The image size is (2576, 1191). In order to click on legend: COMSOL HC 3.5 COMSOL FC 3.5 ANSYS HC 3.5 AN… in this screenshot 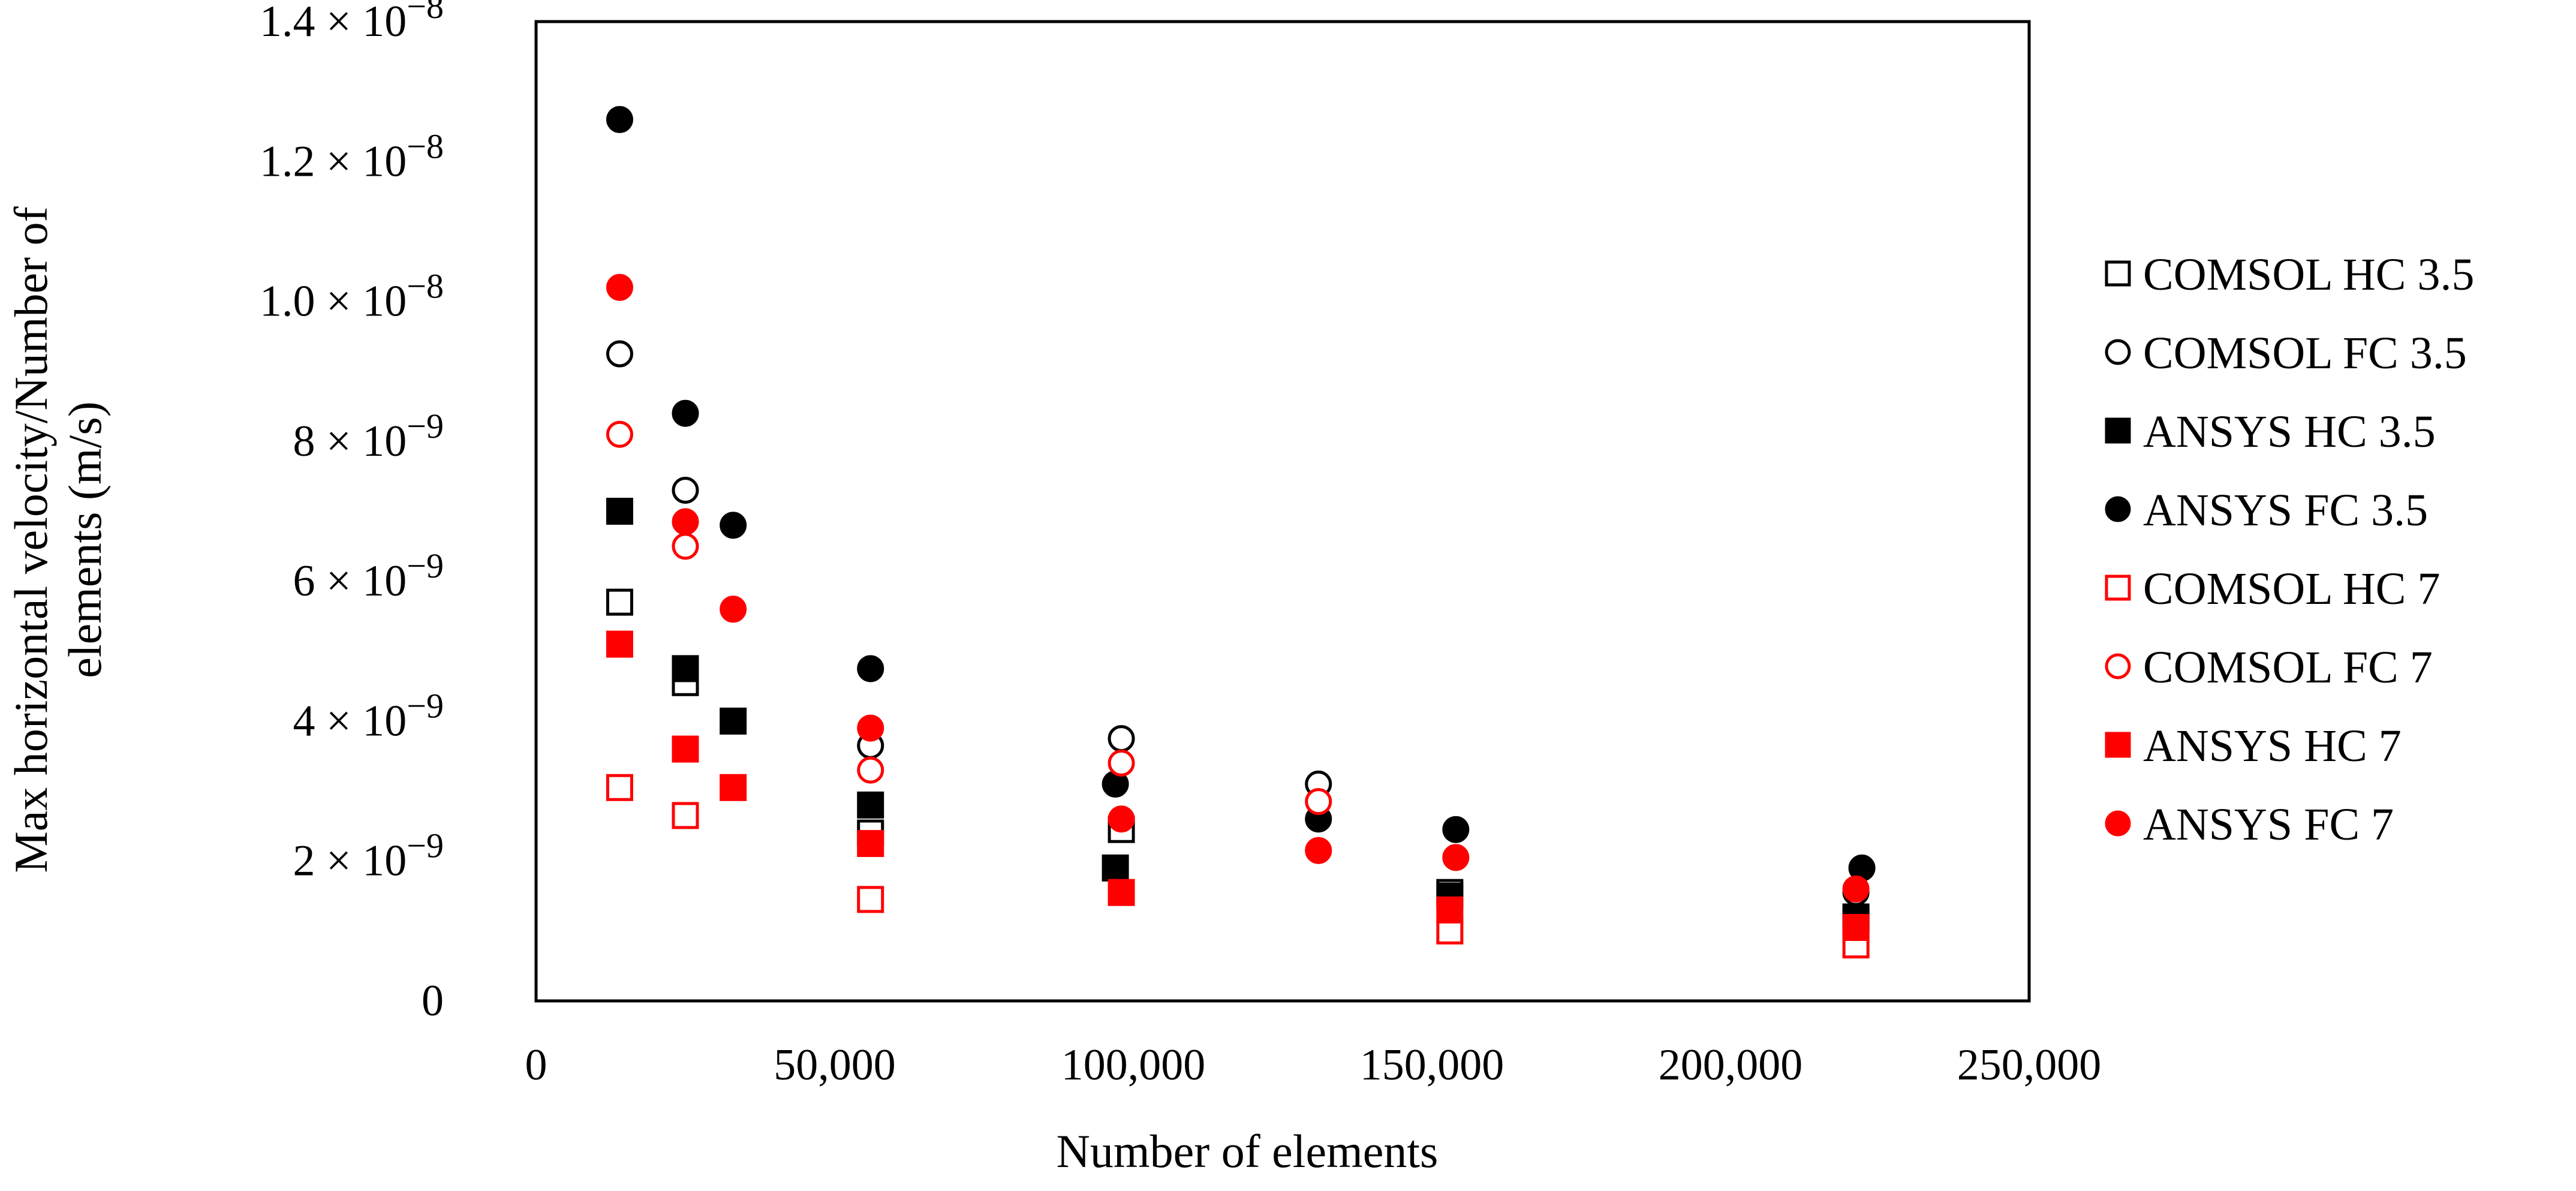, I will do `click(2289, 549)`.